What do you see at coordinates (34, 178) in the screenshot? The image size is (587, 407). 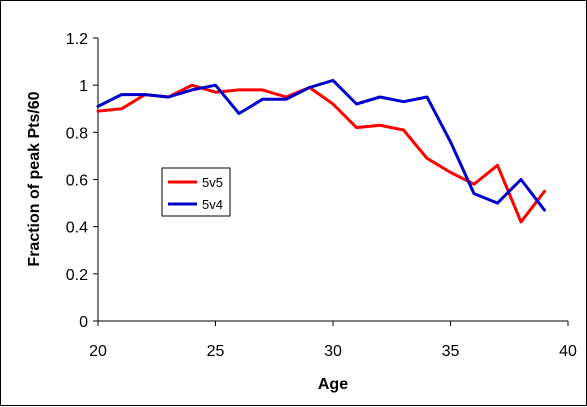 I see `y-axis-title: Fraction of peak Pts/60` at bounding box center [34, 178].